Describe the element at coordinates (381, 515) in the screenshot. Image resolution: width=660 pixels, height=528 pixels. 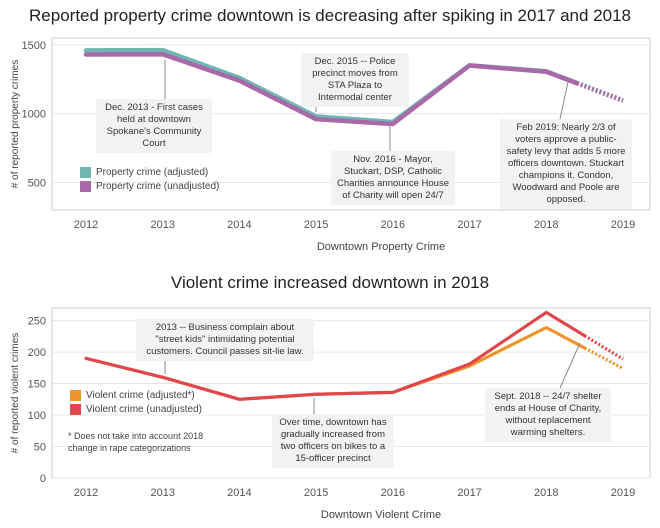
I see `x-axis-label: Downtown Violent Crime` at that location.